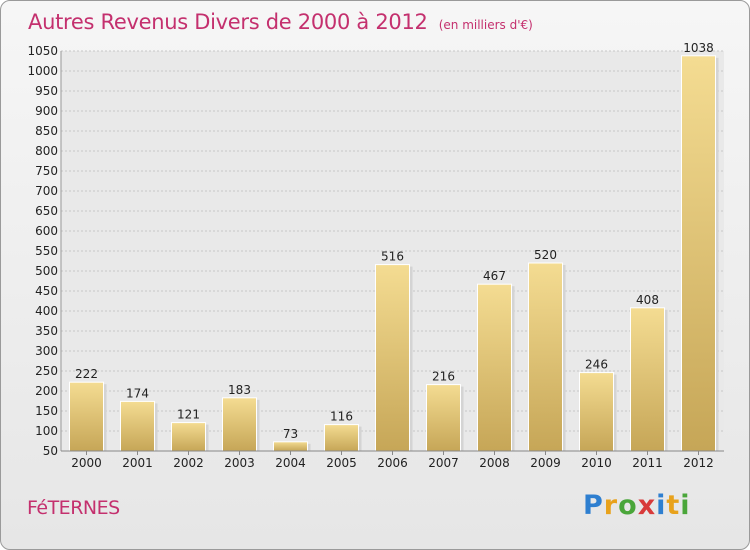 The image size is (750, 550). Describe the element at coordinates (239, 463) in the screenshot. I see `x-tick-label: 2003` at that location.